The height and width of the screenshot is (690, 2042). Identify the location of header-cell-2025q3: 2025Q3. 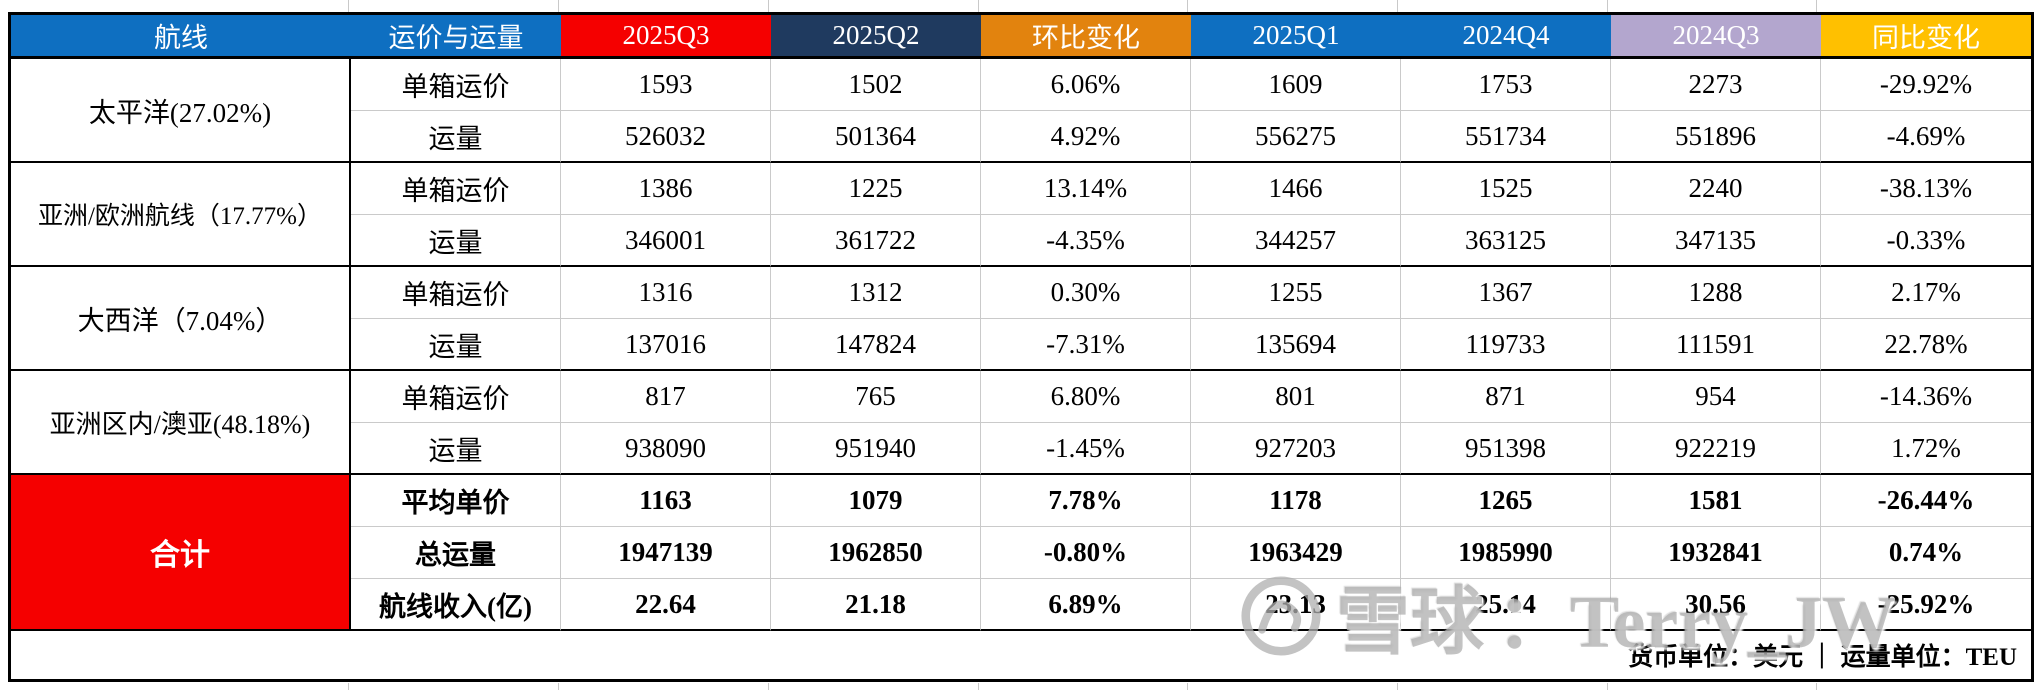
(666, 37).